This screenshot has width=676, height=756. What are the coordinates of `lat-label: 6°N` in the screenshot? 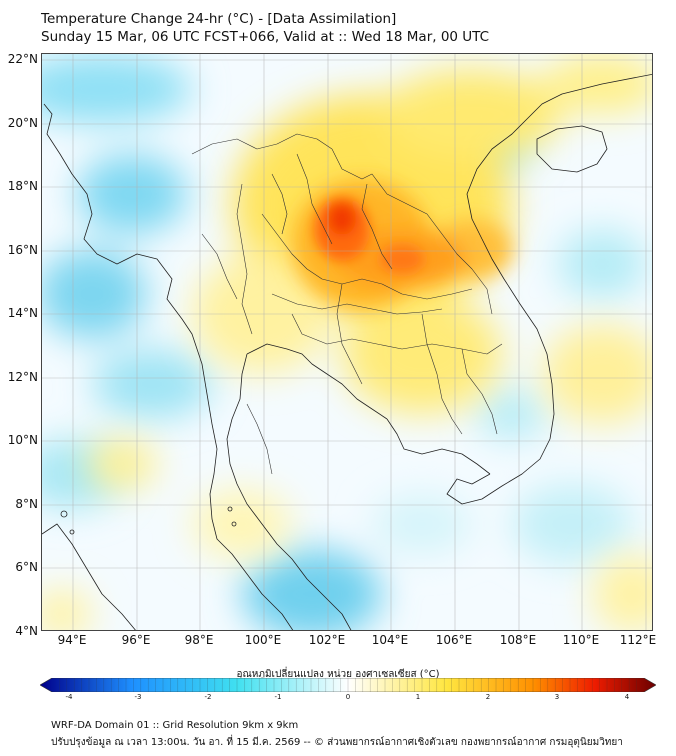 It's located at (26, 567).